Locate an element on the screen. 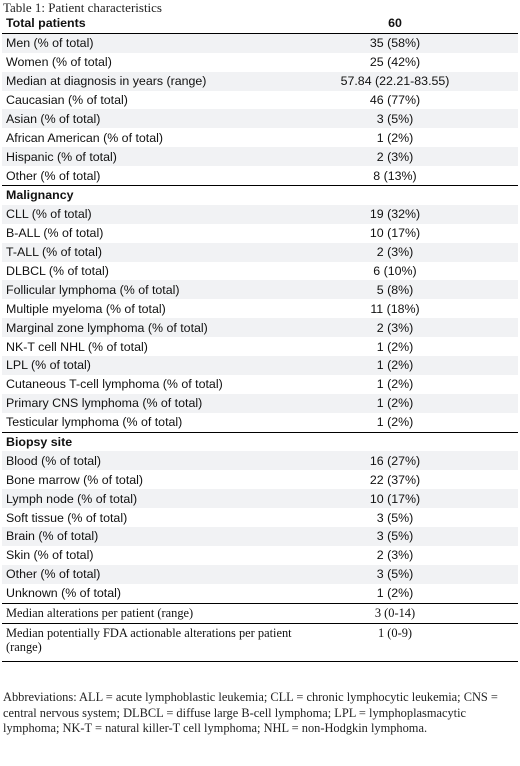 The height and width of the screenshot is (766, 520). table-header-row: Total patients 60 is located at coordinates (260, 24).